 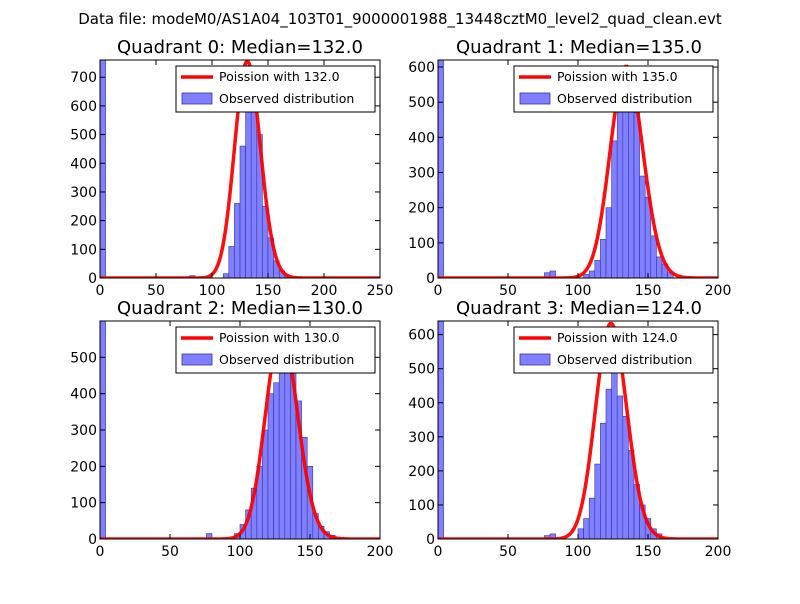 What do you see at coordinates (579, 47) in the screenshot?
I see `subplot-title: Quadrant 1: Median=135.0` at bounding box center [579, 47].